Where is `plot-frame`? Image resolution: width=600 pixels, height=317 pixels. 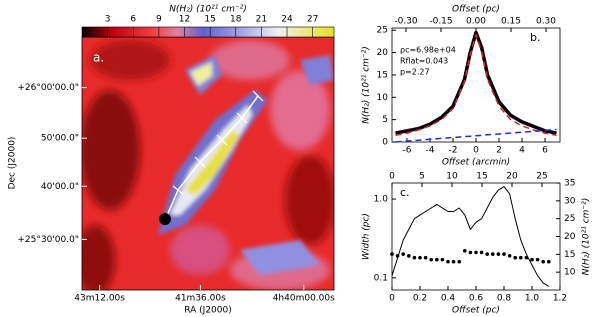
plot-frame is located at coordinates (476, 236).